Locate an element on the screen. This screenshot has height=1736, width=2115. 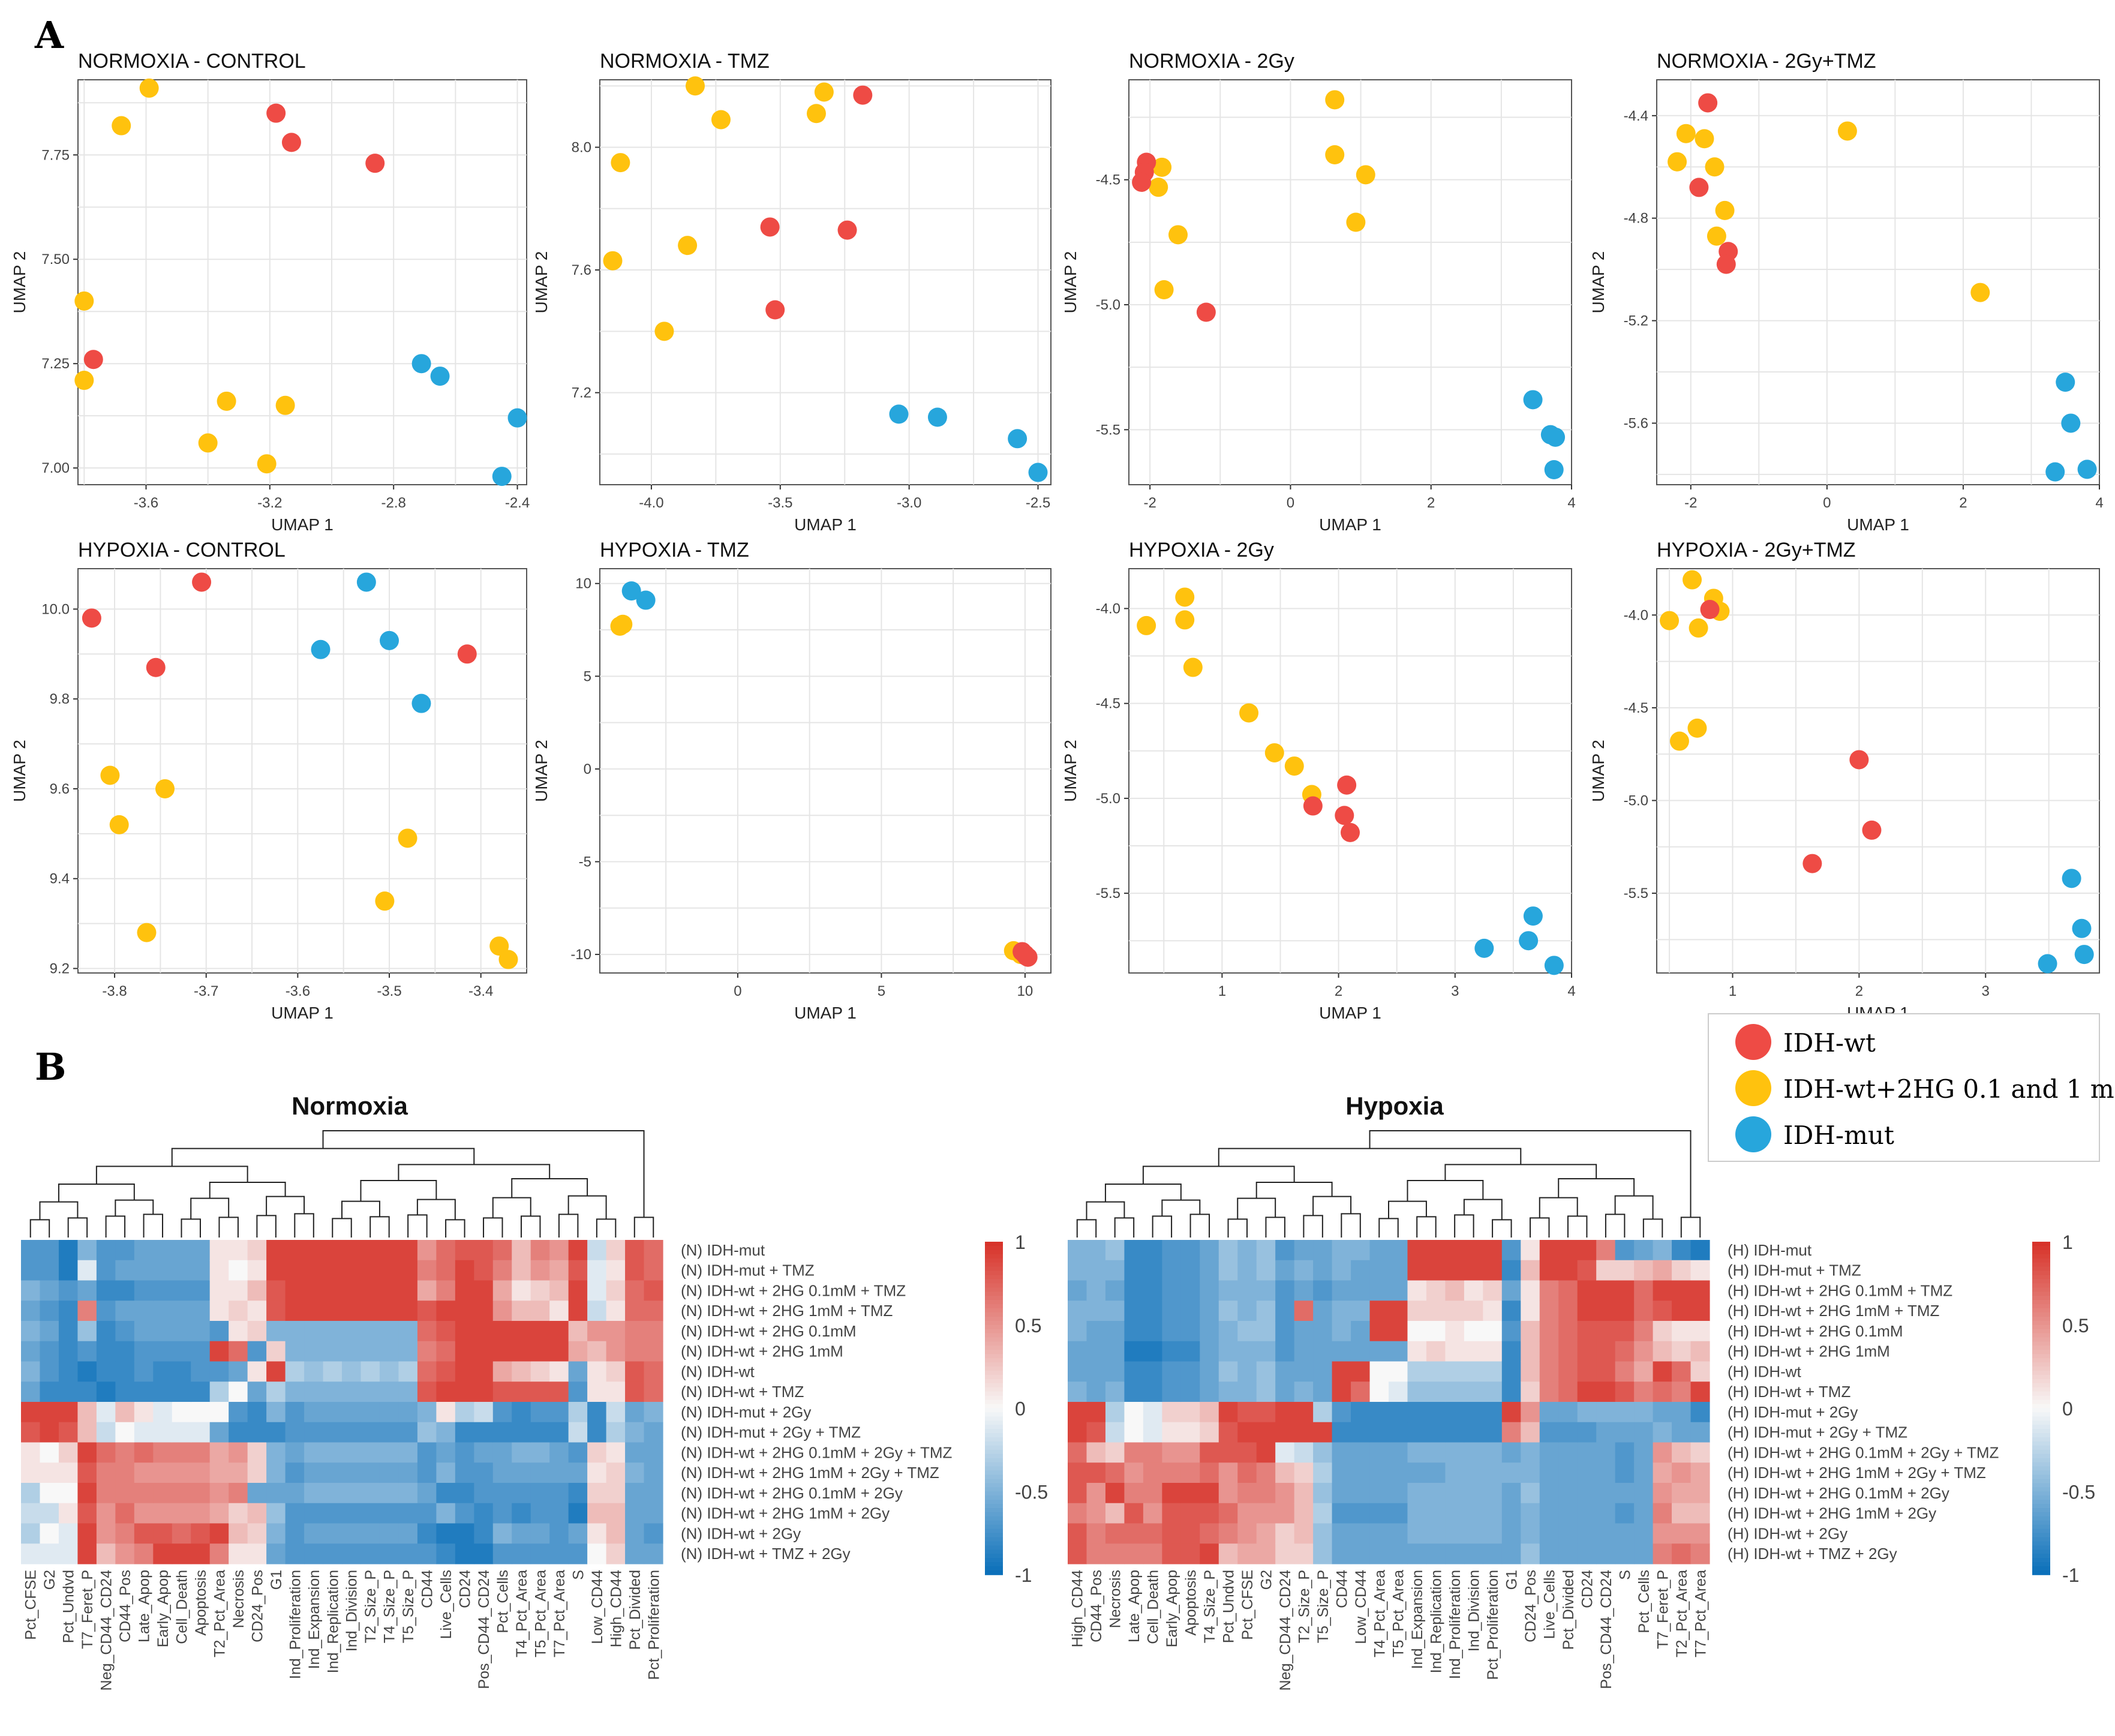
heatmap-col-label: Neg_CD44_CD24 is located at coordinates (1285, 1630).